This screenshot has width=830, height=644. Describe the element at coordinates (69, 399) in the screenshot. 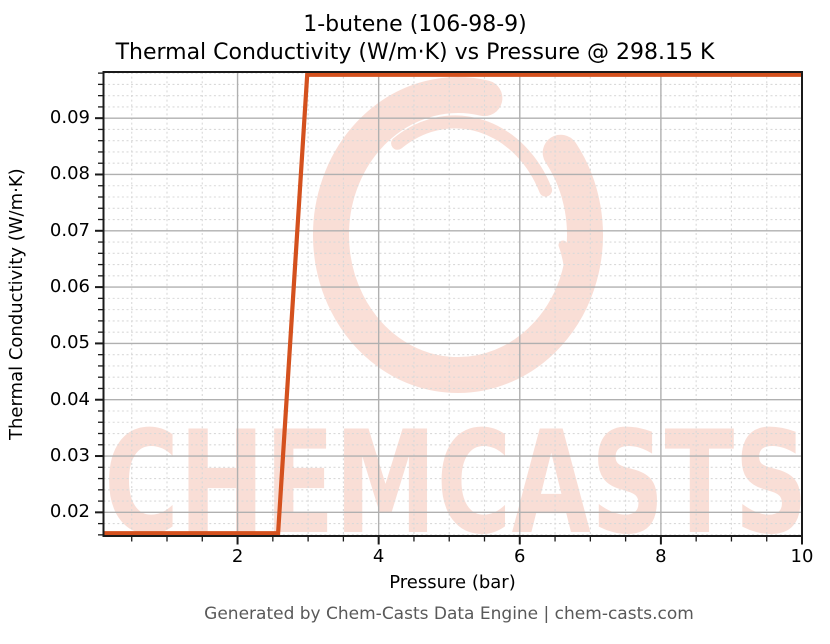

I see `y-tick-label: 0.04` at that location.